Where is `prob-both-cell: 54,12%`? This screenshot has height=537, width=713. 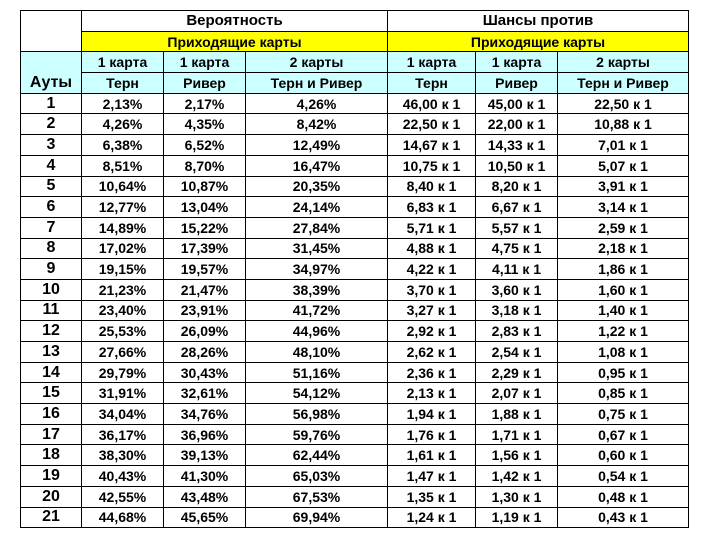
prob-both-cell: 54,12% is located at coordinates (316, 393).